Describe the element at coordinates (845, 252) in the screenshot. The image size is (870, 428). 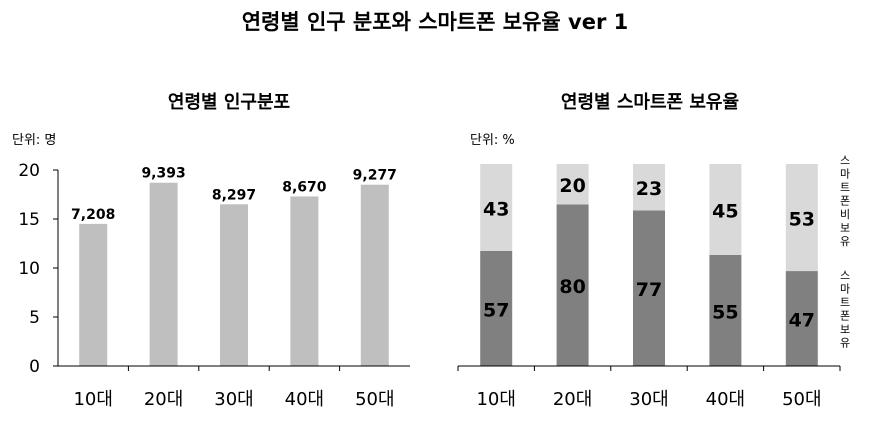
I see `smartphone-legend: 스 마 트 폰 비 보 유스 마 트 폰 보 유` at that location.